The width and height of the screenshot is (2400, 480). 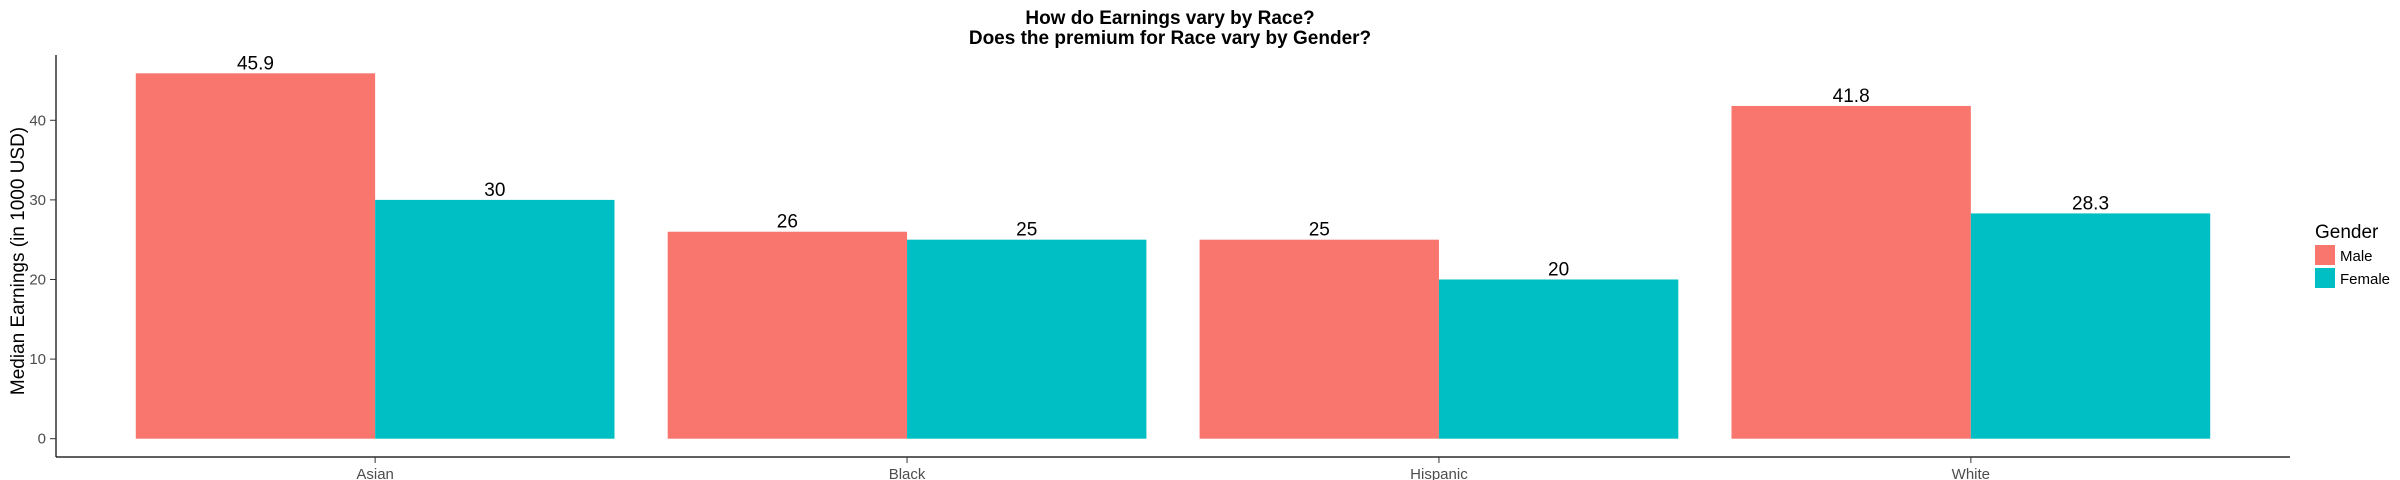 I want to click on bar-black-male, so click(x=787, y=335).